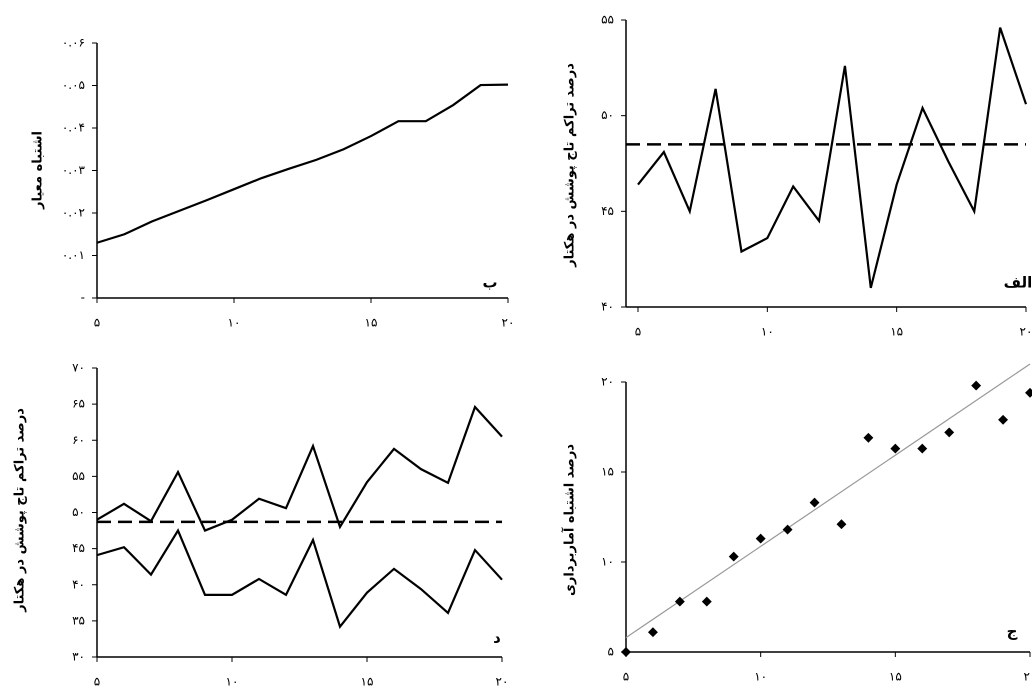 The width and height of the screenshot is (1032, 695). Describe the element at coordinates (78, 368) in the screenshot. I see `y-tick-label: ۷۰` at that location.